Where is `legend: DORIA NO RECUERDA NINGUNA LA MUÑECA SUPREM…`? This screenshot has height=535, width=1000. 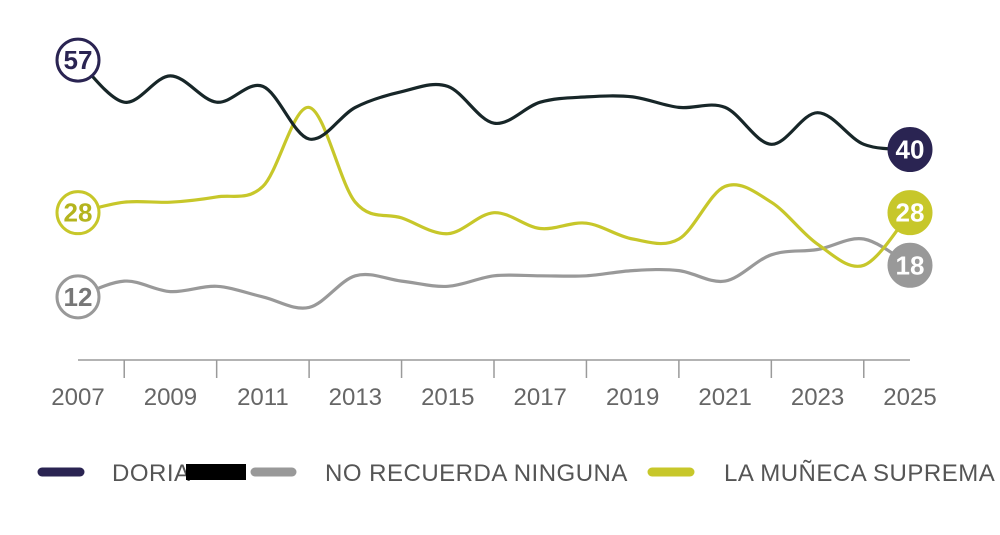
legend: DORIA NO RECUERDA NINGUNA LA MUÑECA SUPREM… is located at coordinates (516, 473).